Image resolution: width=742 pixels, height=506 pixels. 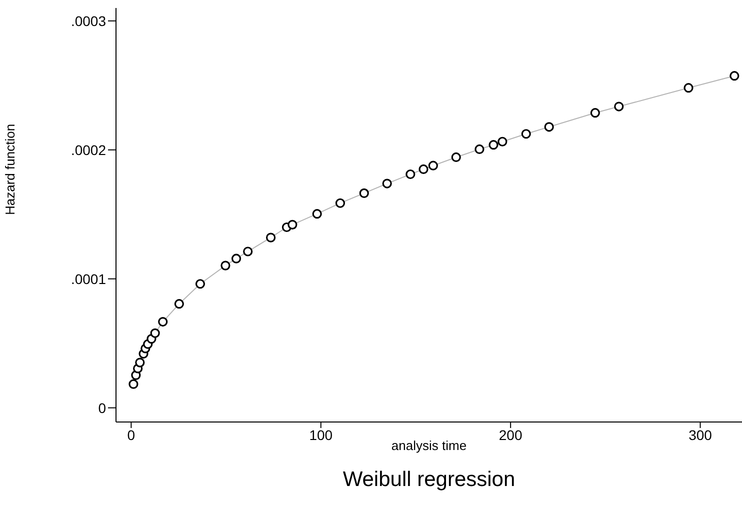 I want to click on y-axis-title: Hazard function, so click(x=10, y=169).